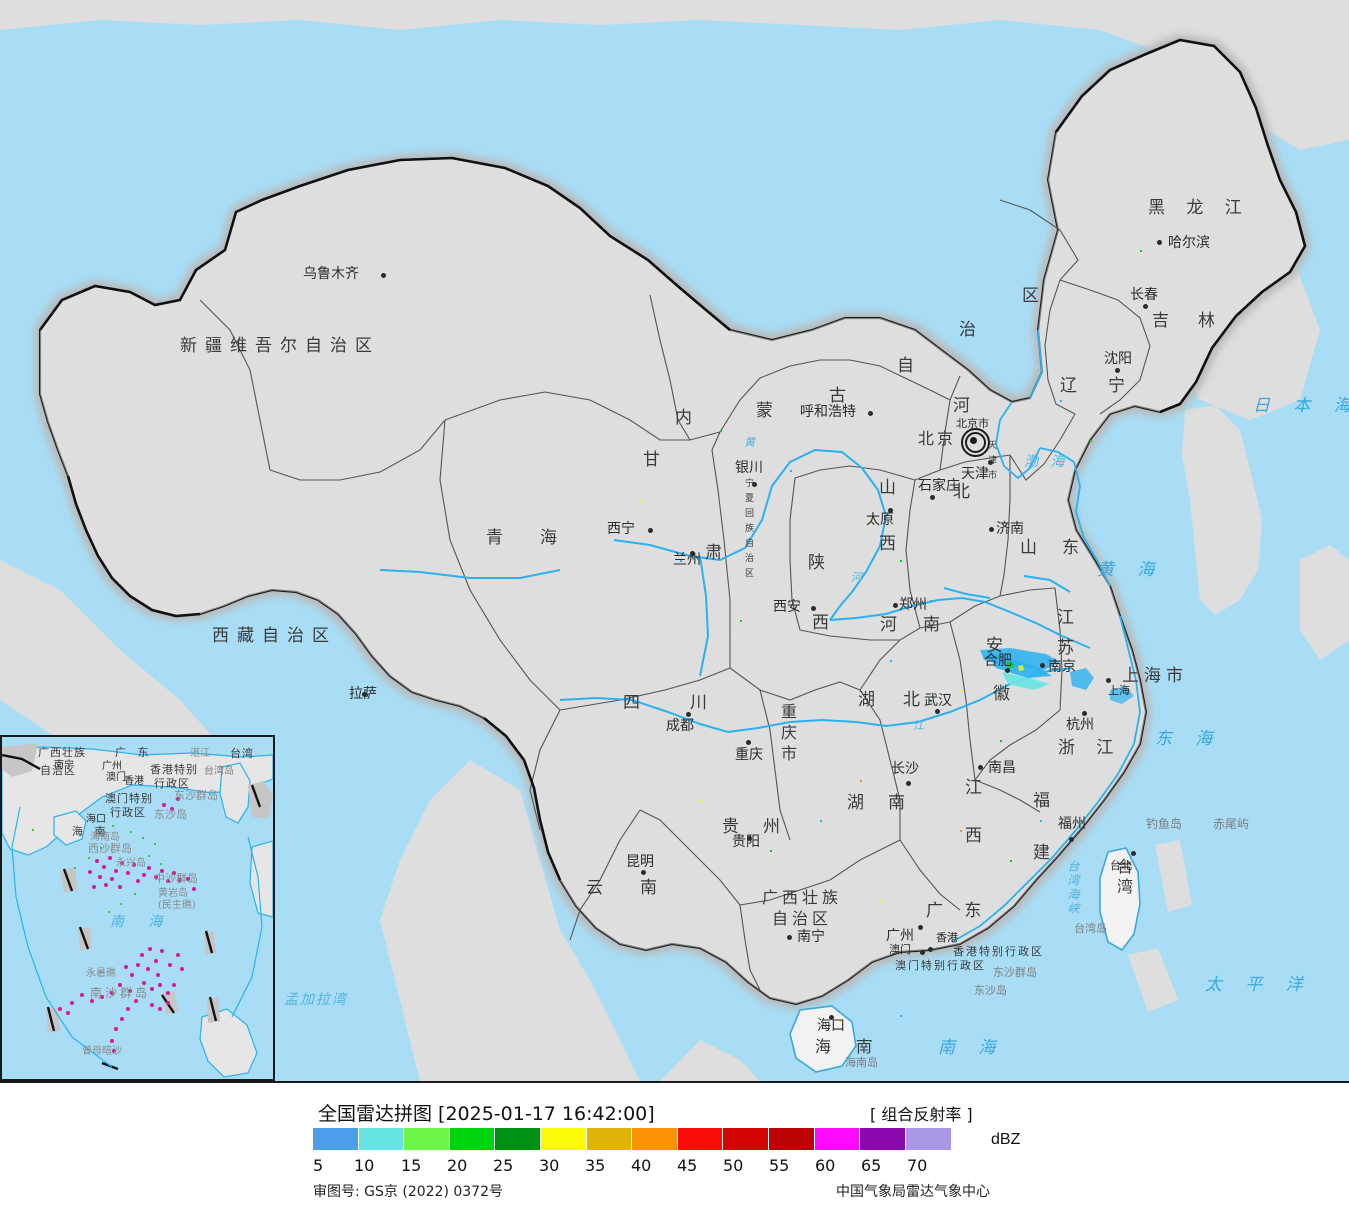 This screenshot has width=1349, height=1208. What do you see at coordinates (921, 1114) in the screenshot?
I see `product-type-label: [ 组合反射率 ]` at bounding box center [921, 1114].